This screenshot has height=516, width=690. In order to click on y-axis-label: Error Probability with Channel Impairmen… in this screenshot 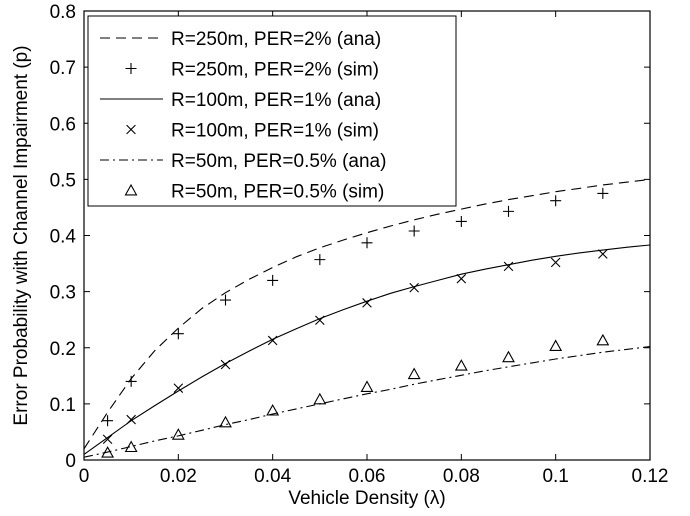, I will do `click(21, 235)`.